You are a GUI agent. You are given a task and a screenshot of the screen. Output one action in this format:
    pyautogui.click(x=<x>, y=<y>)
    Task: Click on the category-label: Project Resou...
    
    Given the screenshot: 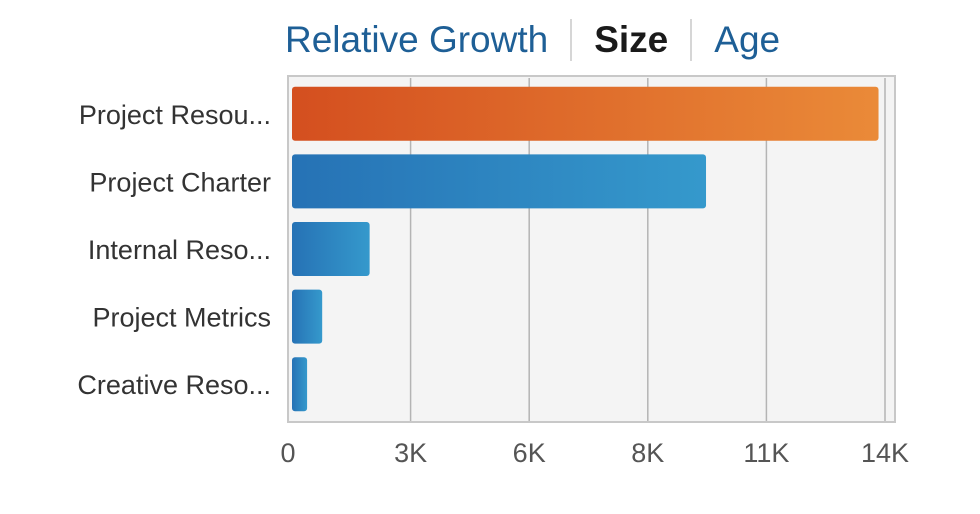 What is the action you would take?
    pyautogui.click(x=175, y=115)
    